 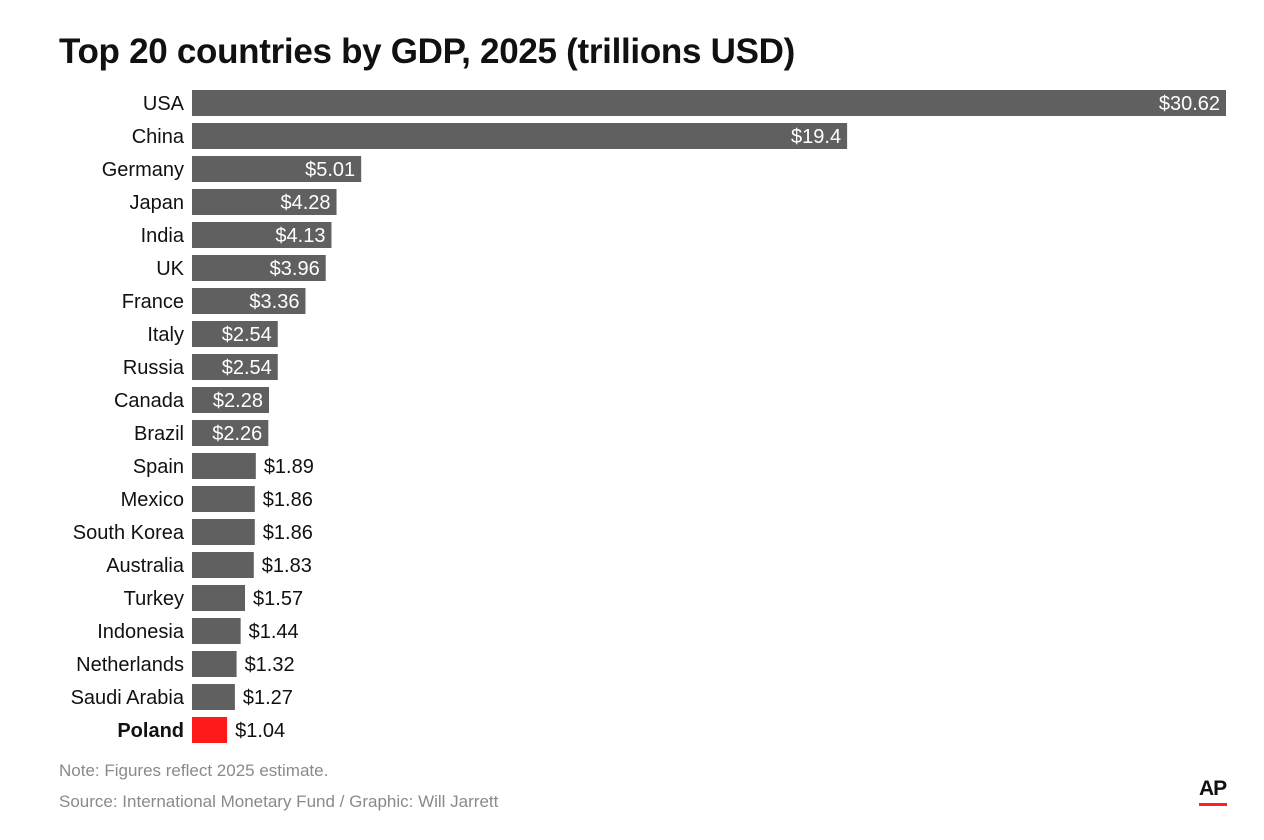 What do you see at coordinates (149, 401) in the screenshot?
I see `category-label: Canada` at bounding box center [149, 401].